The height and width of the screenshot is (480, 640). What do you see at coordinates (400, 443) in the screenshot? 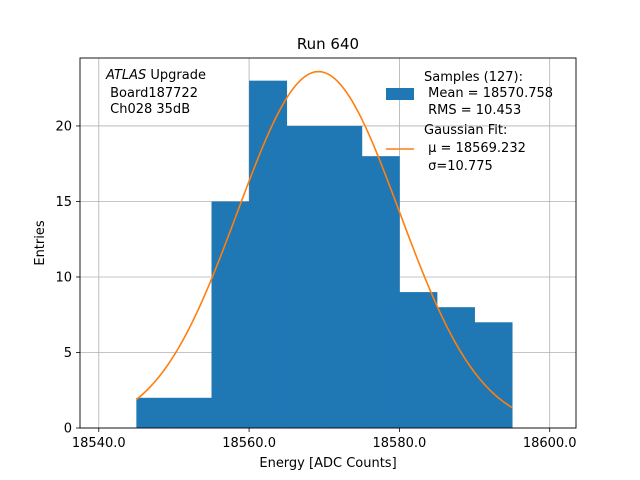
I see `x-tick-label: 18580.0` at bounding box center [400, 443].